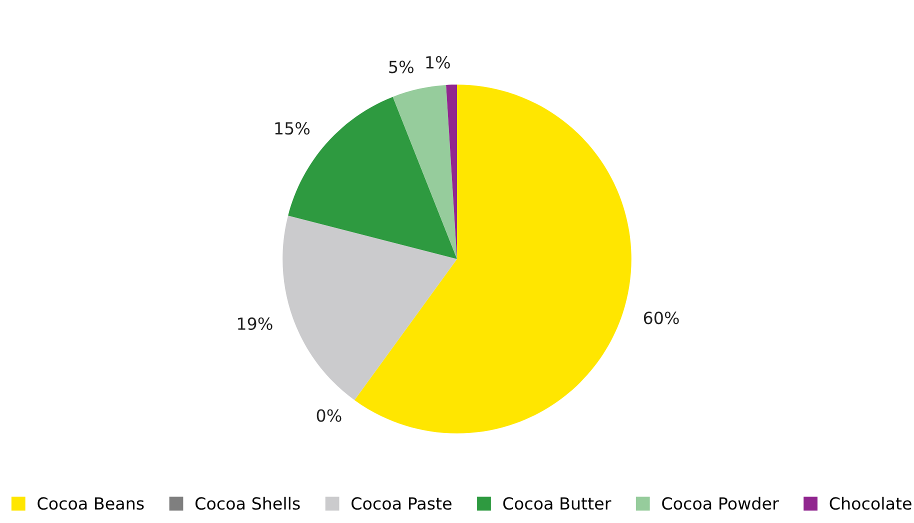  What do you see at coordinates (248, 503) in the screenshot?
I see `legend-label: Cocoa Shells` at bounding box center [248, 503].